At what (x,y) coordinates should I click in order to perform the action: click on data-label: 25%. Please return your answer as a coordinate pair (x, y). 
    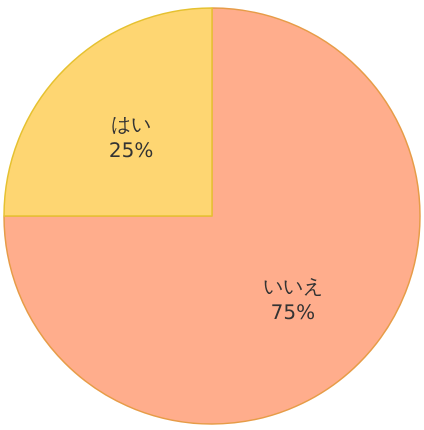
    Looking at the image, I should click on (131, 150).